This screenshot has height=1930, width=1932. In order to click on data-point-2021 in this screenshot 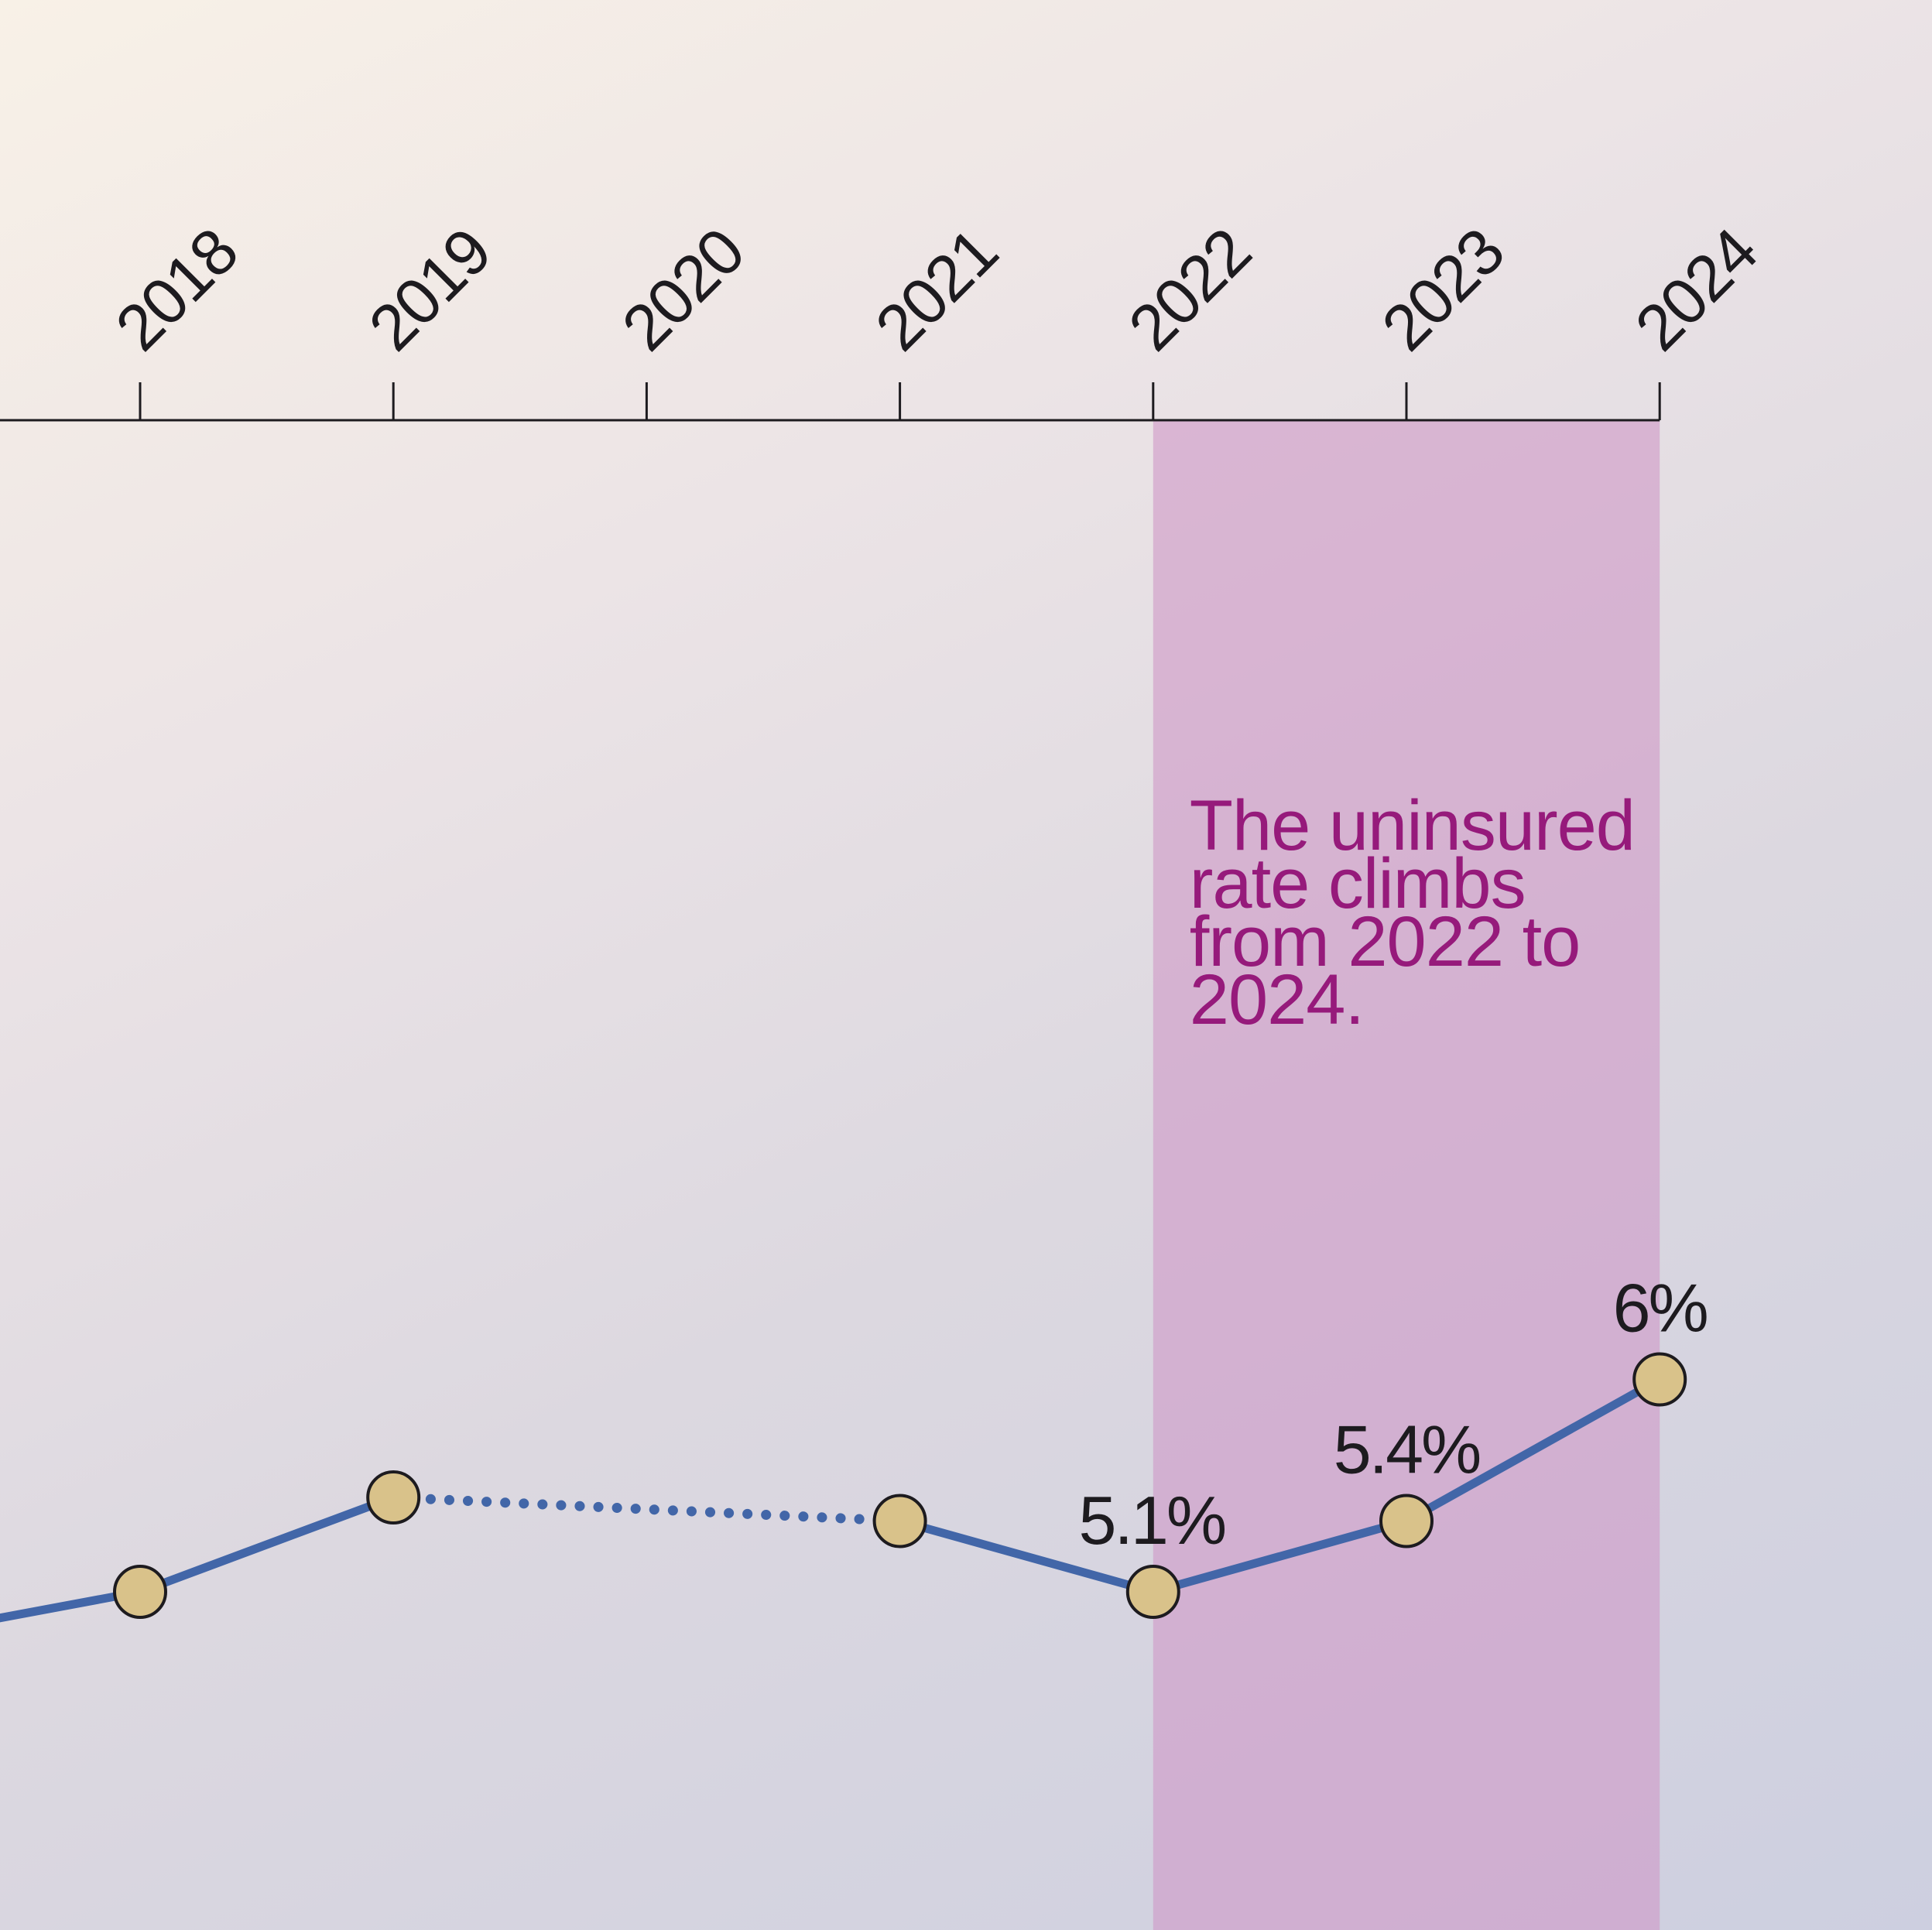, I will do `click(900, 1521)`.